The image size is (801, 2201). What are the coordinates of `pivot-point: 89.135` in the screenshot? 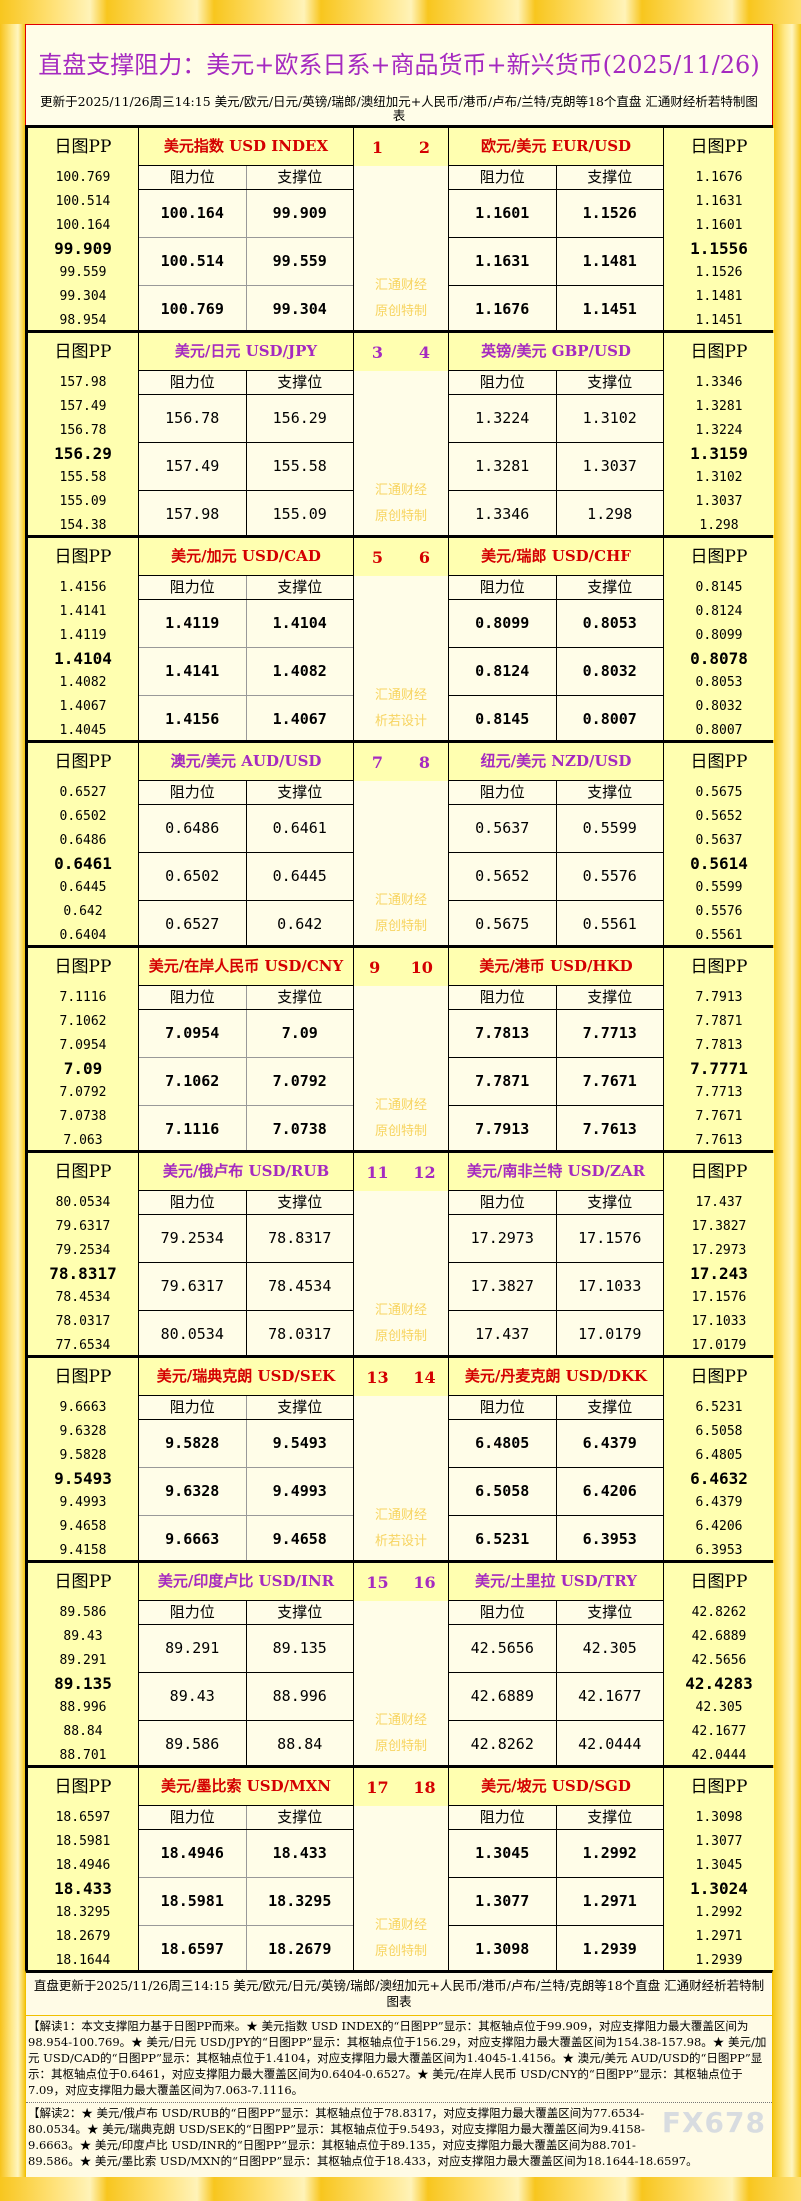 It's located at (83, 1684).